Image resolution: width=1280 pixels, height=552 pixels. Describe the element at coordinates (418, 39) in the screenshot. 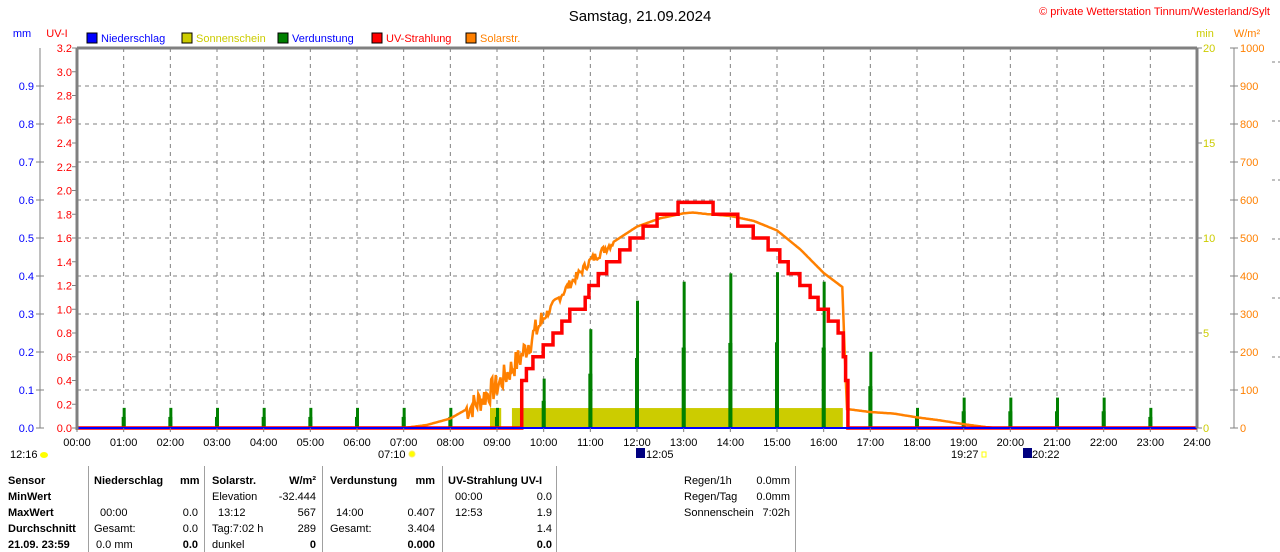

I see `legend-label: UV-Strahlung` at that location.